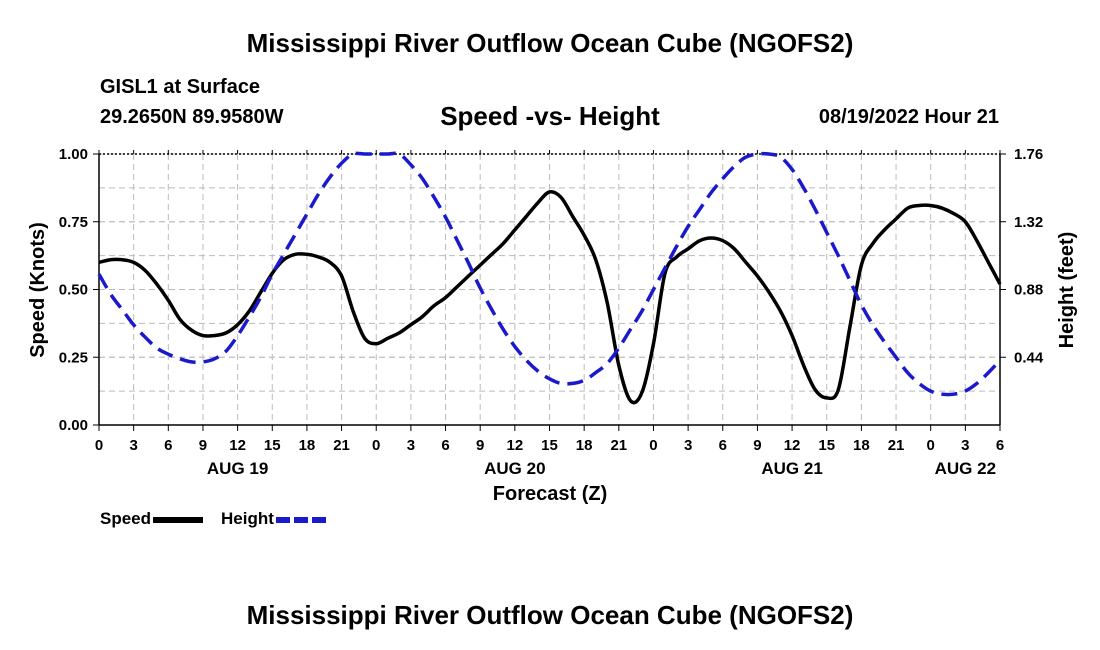 This screenshot has width=1100, height=650. Describe the element at coordinates (73, 357) in the screenshot. I see `y-tick-label-left: 0.25` at that location.